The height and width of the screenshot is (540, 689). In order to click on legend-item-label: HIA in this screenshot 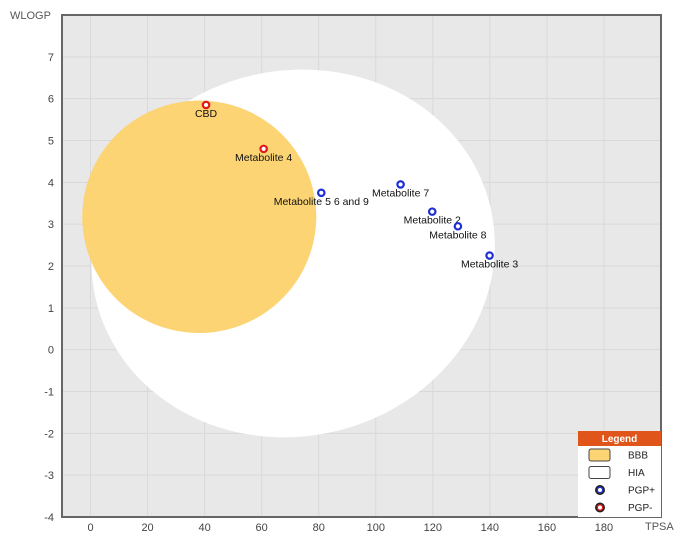, I will do `click(636, 473)`.